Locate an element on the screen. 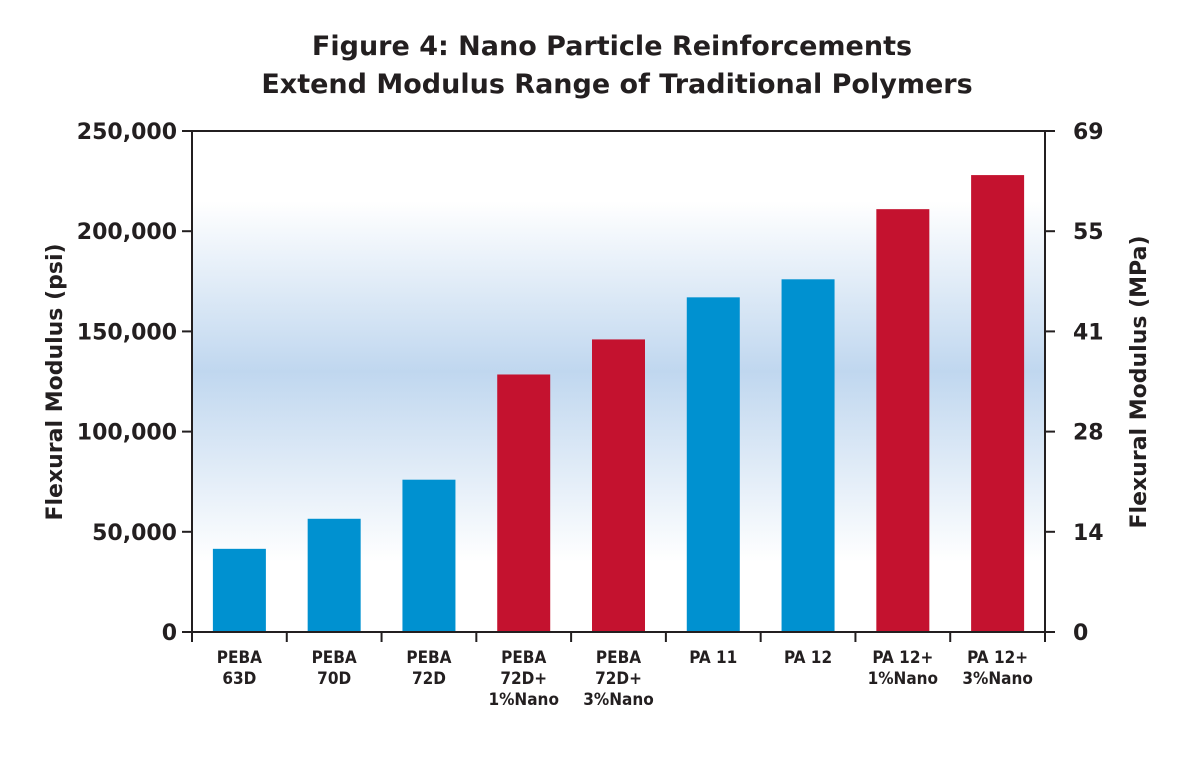 The width and height of the screenshot is (1200, 757). y-tick-label-right: 0 is located at coordinates (1080, 633).